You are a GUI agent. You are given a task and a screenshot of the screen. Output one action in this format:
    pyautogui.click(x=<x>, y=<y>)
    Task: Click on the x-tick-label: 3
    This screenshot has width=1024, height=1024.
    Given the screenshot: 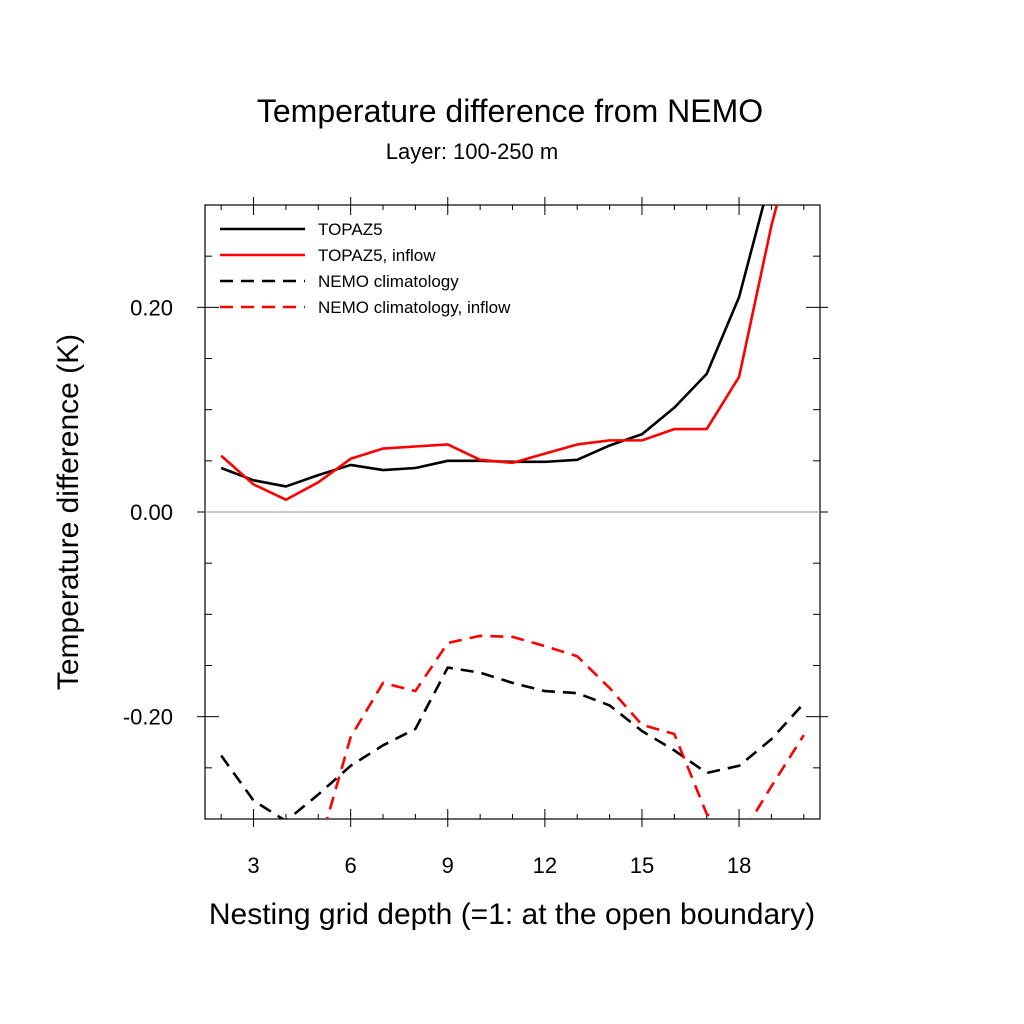 What is the action you would take?
    pyautogui.click(x=253, y=865)
    